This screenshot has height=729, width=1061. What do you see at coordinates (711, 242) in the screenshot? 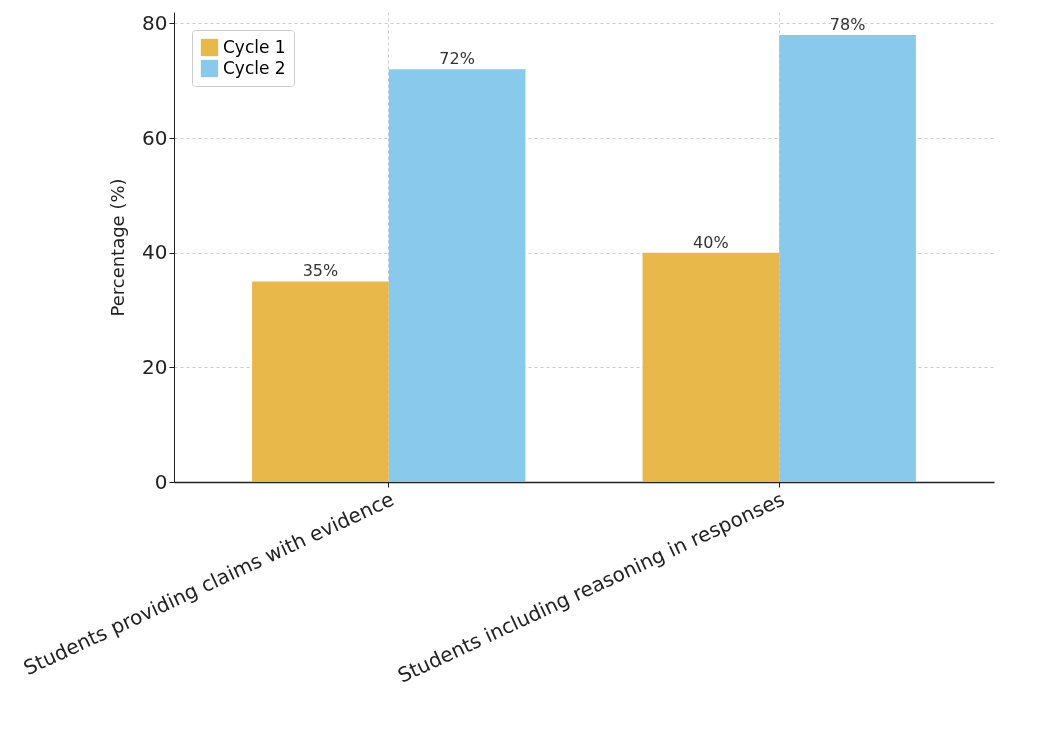
I see `data-label: 40%` at bounding box center [711, 242].